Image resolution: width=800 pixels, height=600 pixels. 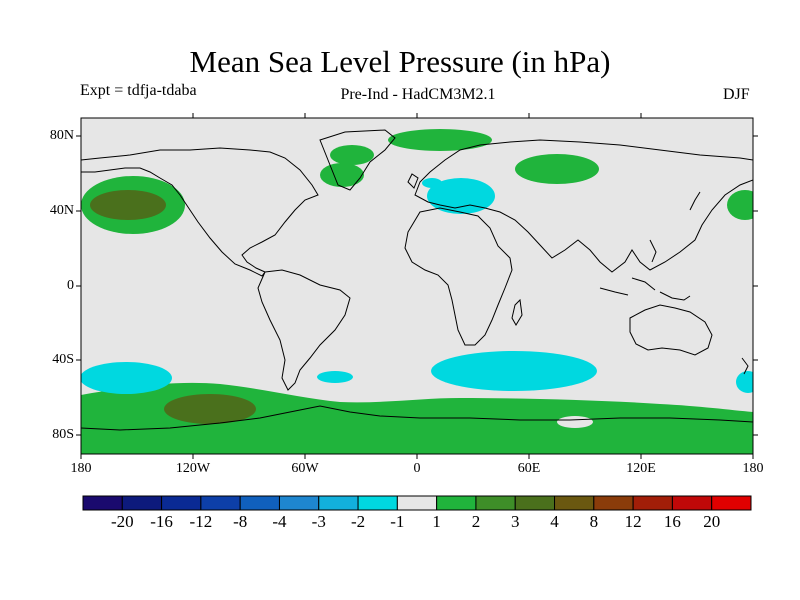 What do you see at coordinates (279, 521) in the screenshot?
I see `colorbar-label: -4` at bounding box center [279, 521].